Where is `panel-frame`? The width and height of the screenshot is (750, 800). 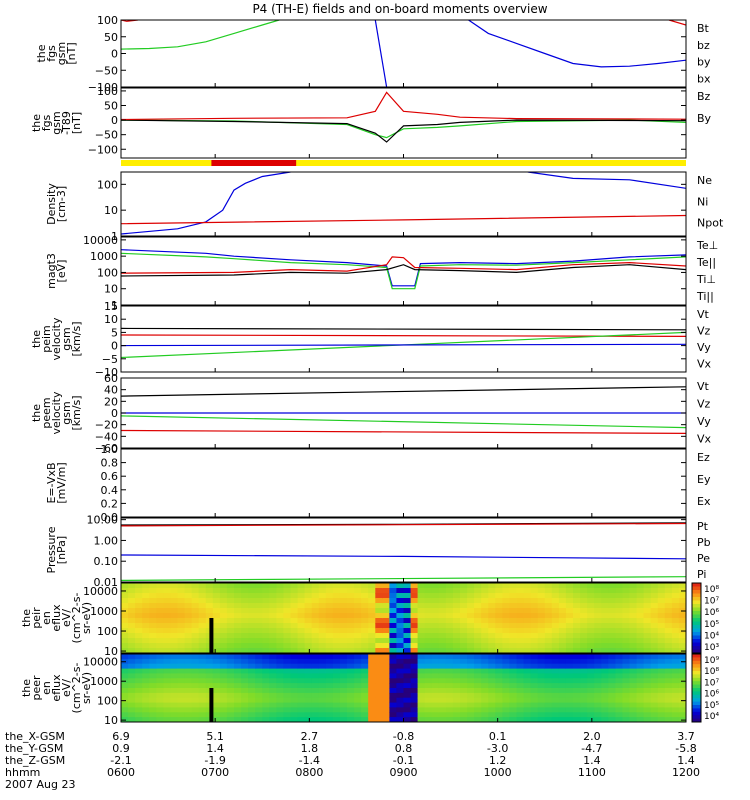
panel-frame is located at coordinates (403, 204).